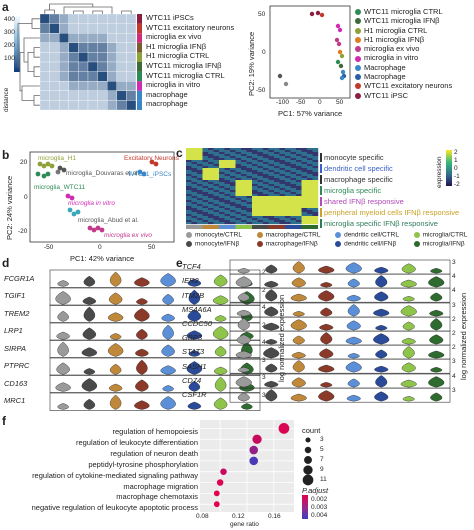 This screenshot has width=474, height=530. I want to click on count-tick: 7, so click(322, 459).